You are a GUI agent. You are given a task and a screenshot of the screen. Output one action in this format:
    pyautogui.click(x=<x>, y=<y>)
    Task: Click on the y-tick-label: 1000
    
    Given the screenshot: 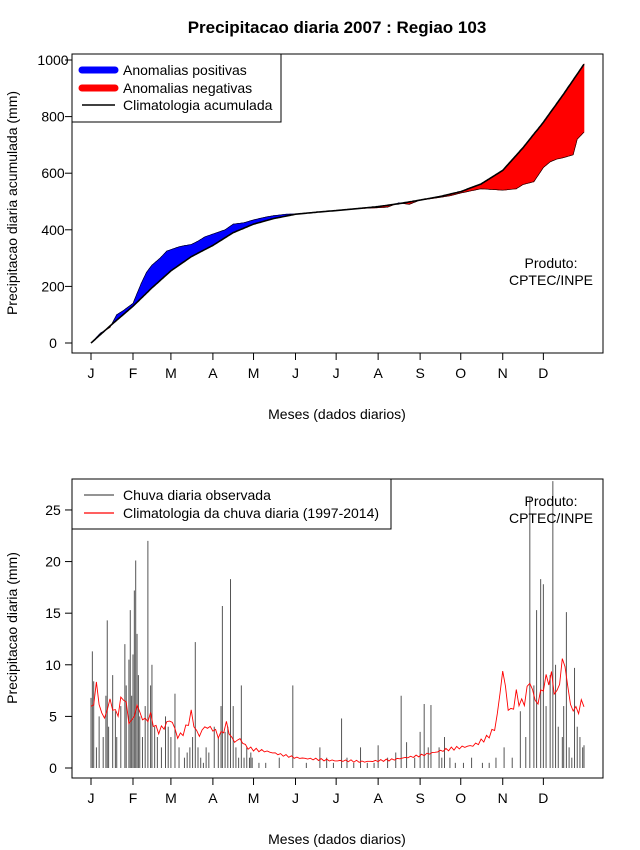 What is the action you would take?
    pyautogui.click(x=52, y=60)
    